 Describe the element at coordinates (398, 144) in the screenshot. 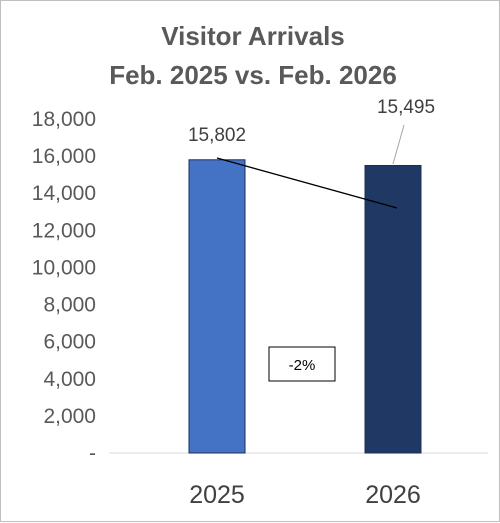

I see `data-label-leader-line` at that location.